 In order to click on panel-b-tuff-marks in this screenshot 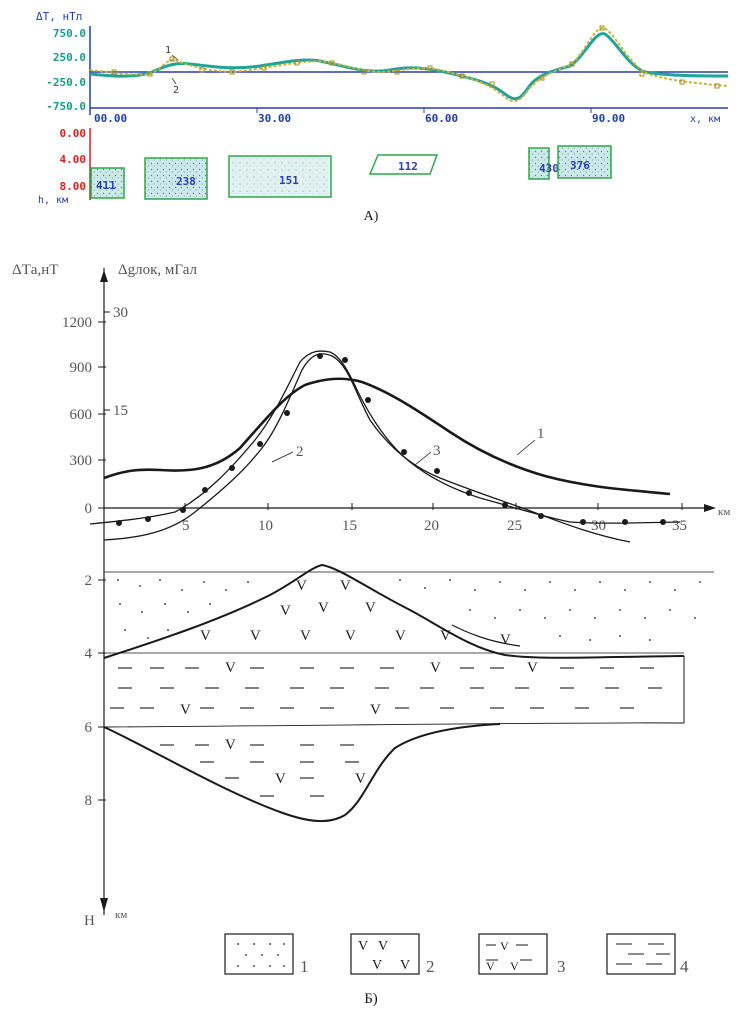, I will do `click(386, 732)`.